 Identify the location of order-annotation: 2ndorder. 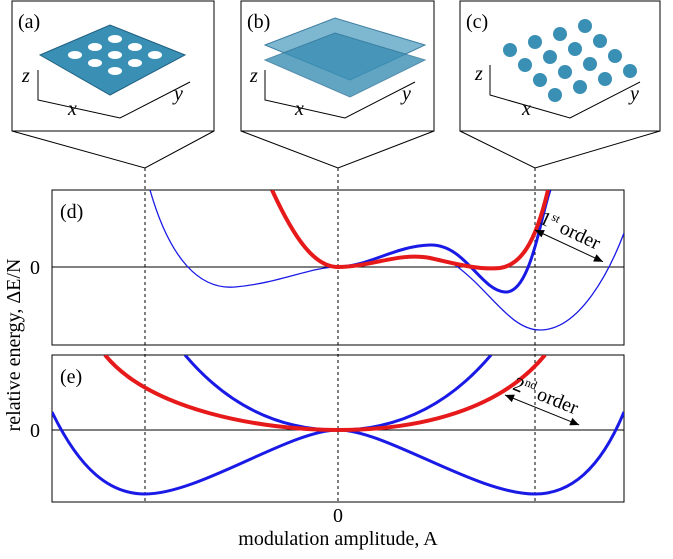
(543, 398).